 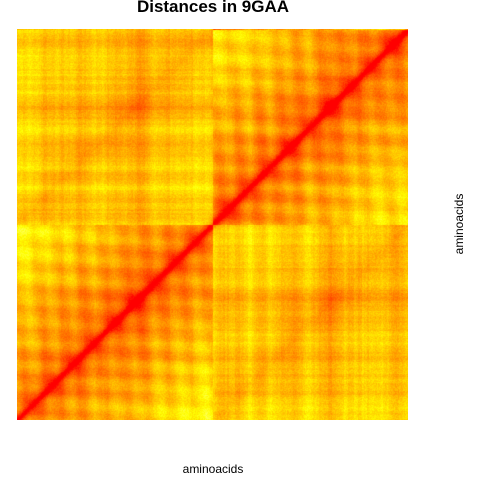 I want to click on chart-title: Distances in 9GAA, so click(x=213, y=8).